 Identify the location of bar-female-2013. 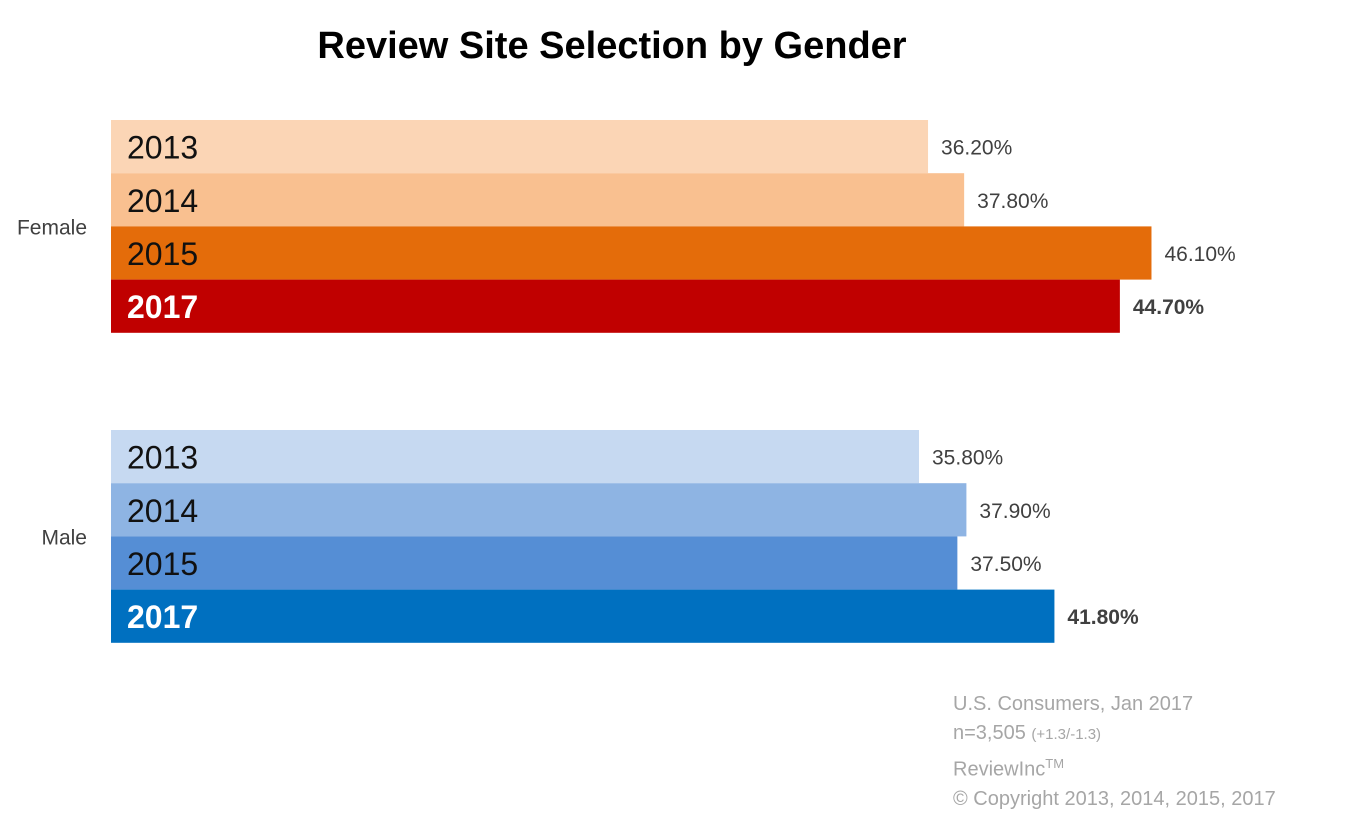
(520, 147).